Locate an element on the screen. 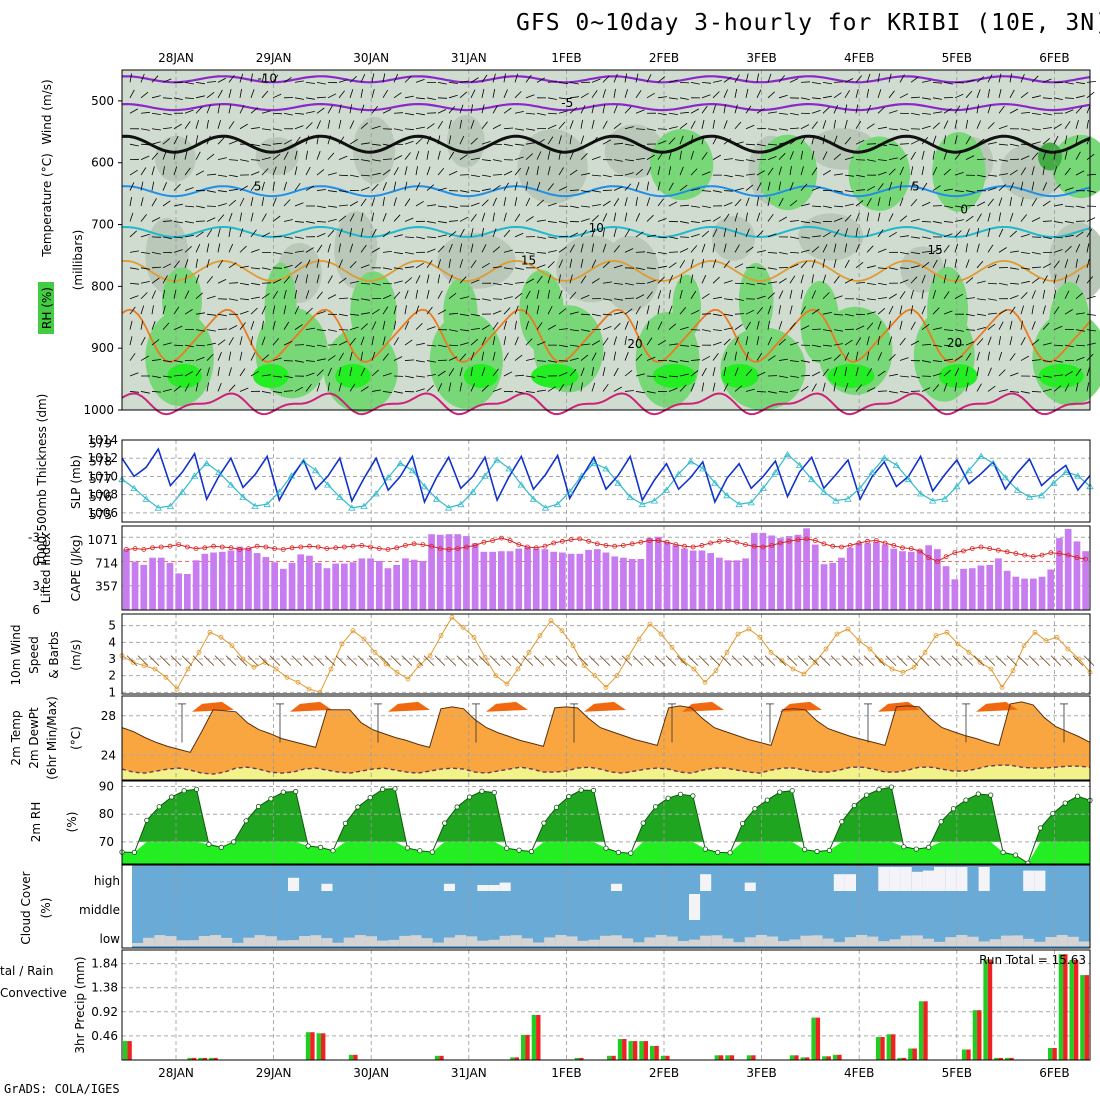  temp-max-area is located at coordinates (605, 706).